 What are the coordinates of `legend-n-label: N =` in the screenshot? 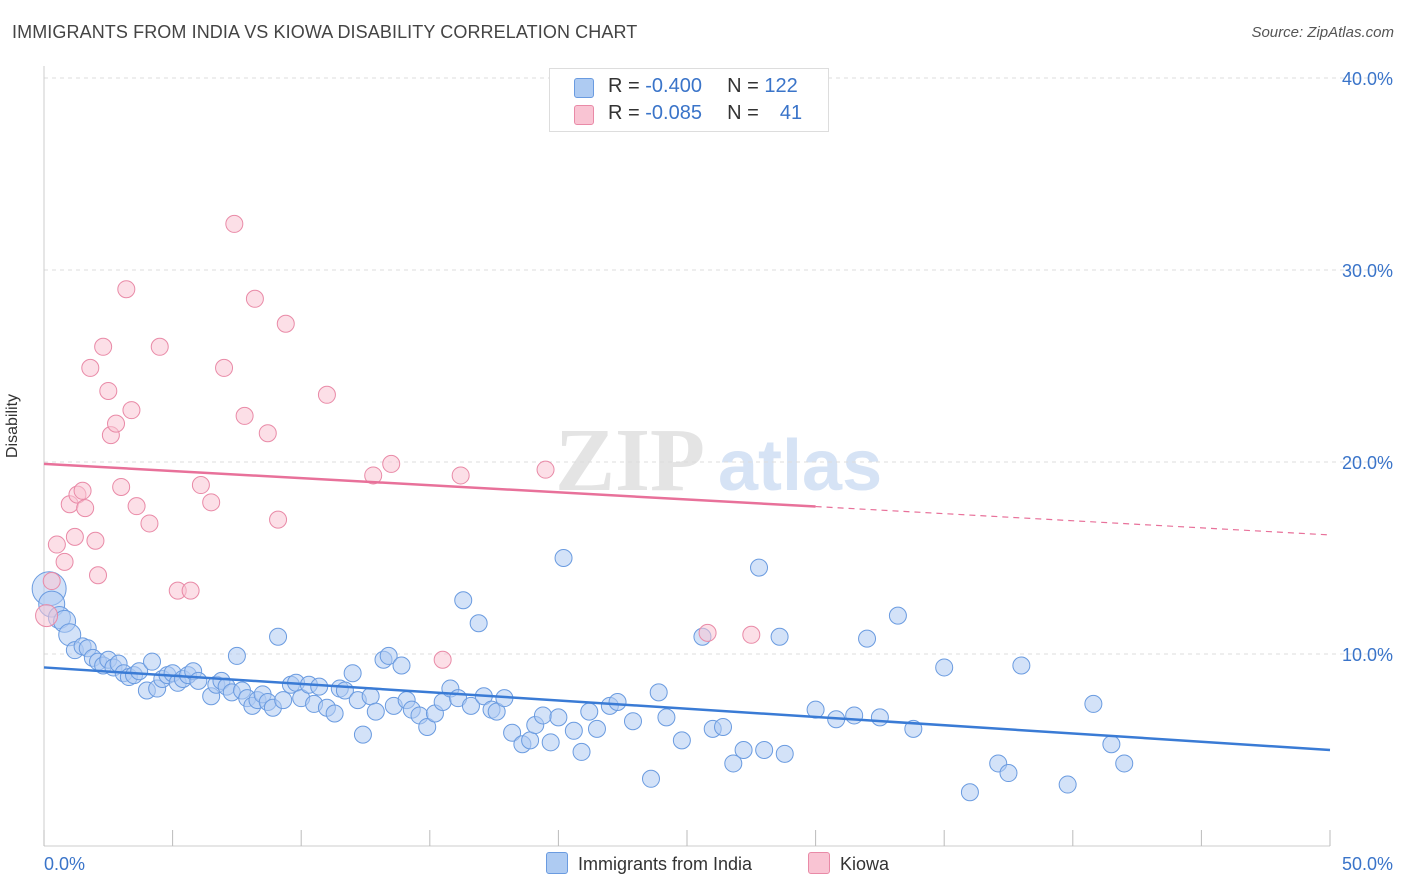 It's located at (743, 113).